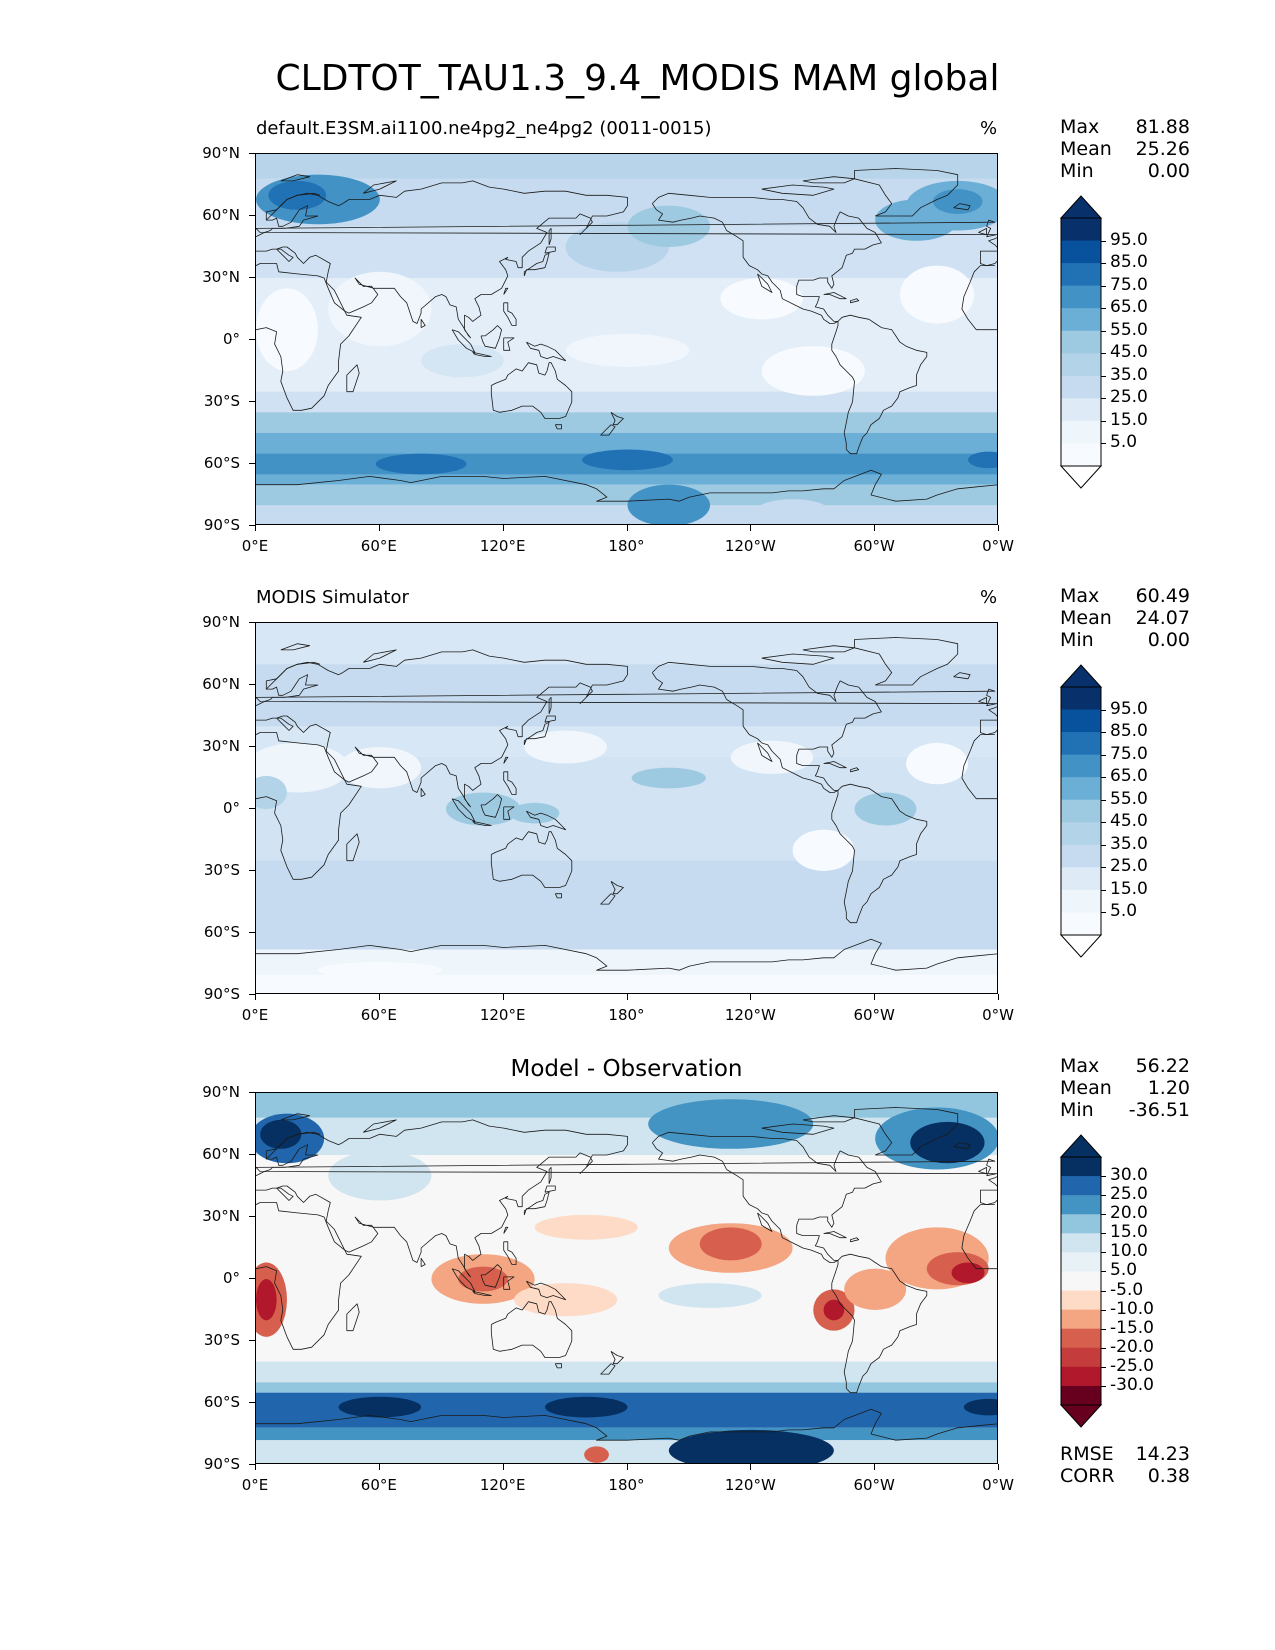 This screenshot has height=1650, width=1275. What do you see at coordinates (1129, 307) in the screenshot?
I see `colorbar-label: 65.0` at bounding box center [1129, 307].